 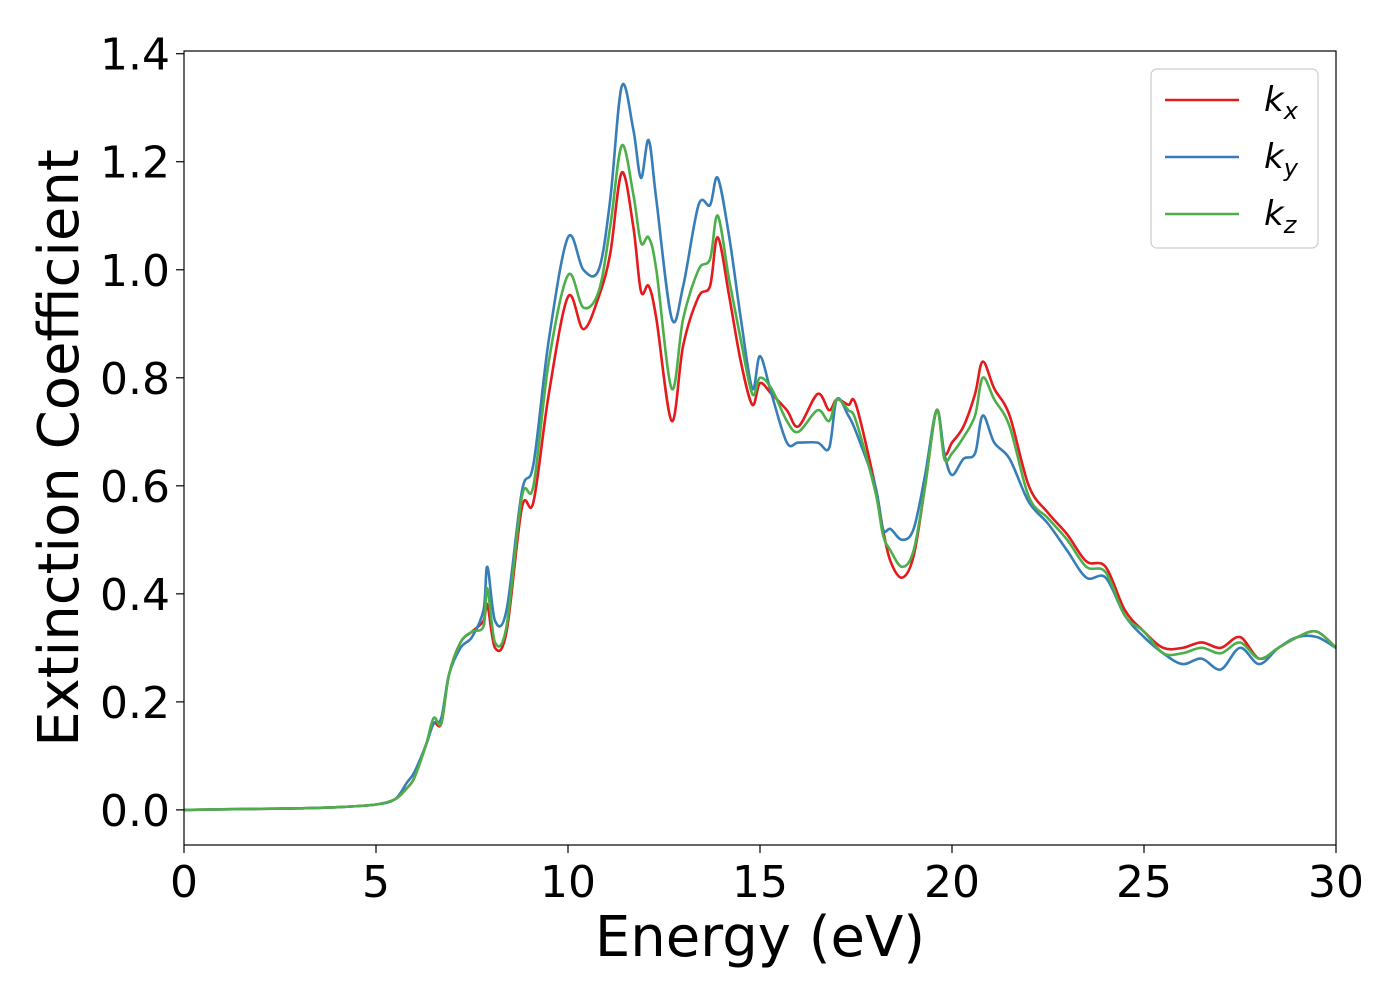 What do you see at coordinates (142, 433) in the screenshot?
I see `y-axis: 0.0 0.2 0.4 0.6 0.8 1.0 1.2 1.4` at bounding box center [142, 433].